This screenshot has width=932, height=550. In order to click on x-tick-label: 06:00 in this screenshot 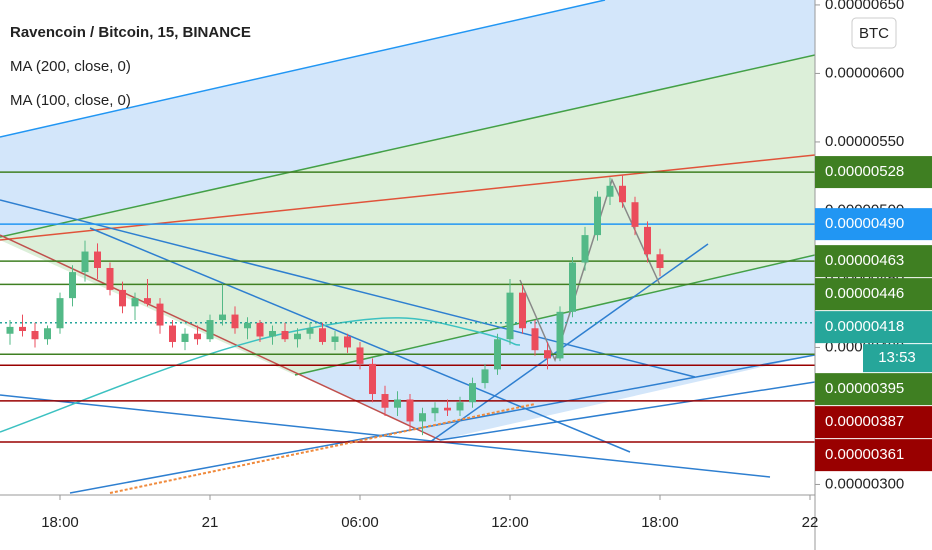, I will do `click(360, 522)`.